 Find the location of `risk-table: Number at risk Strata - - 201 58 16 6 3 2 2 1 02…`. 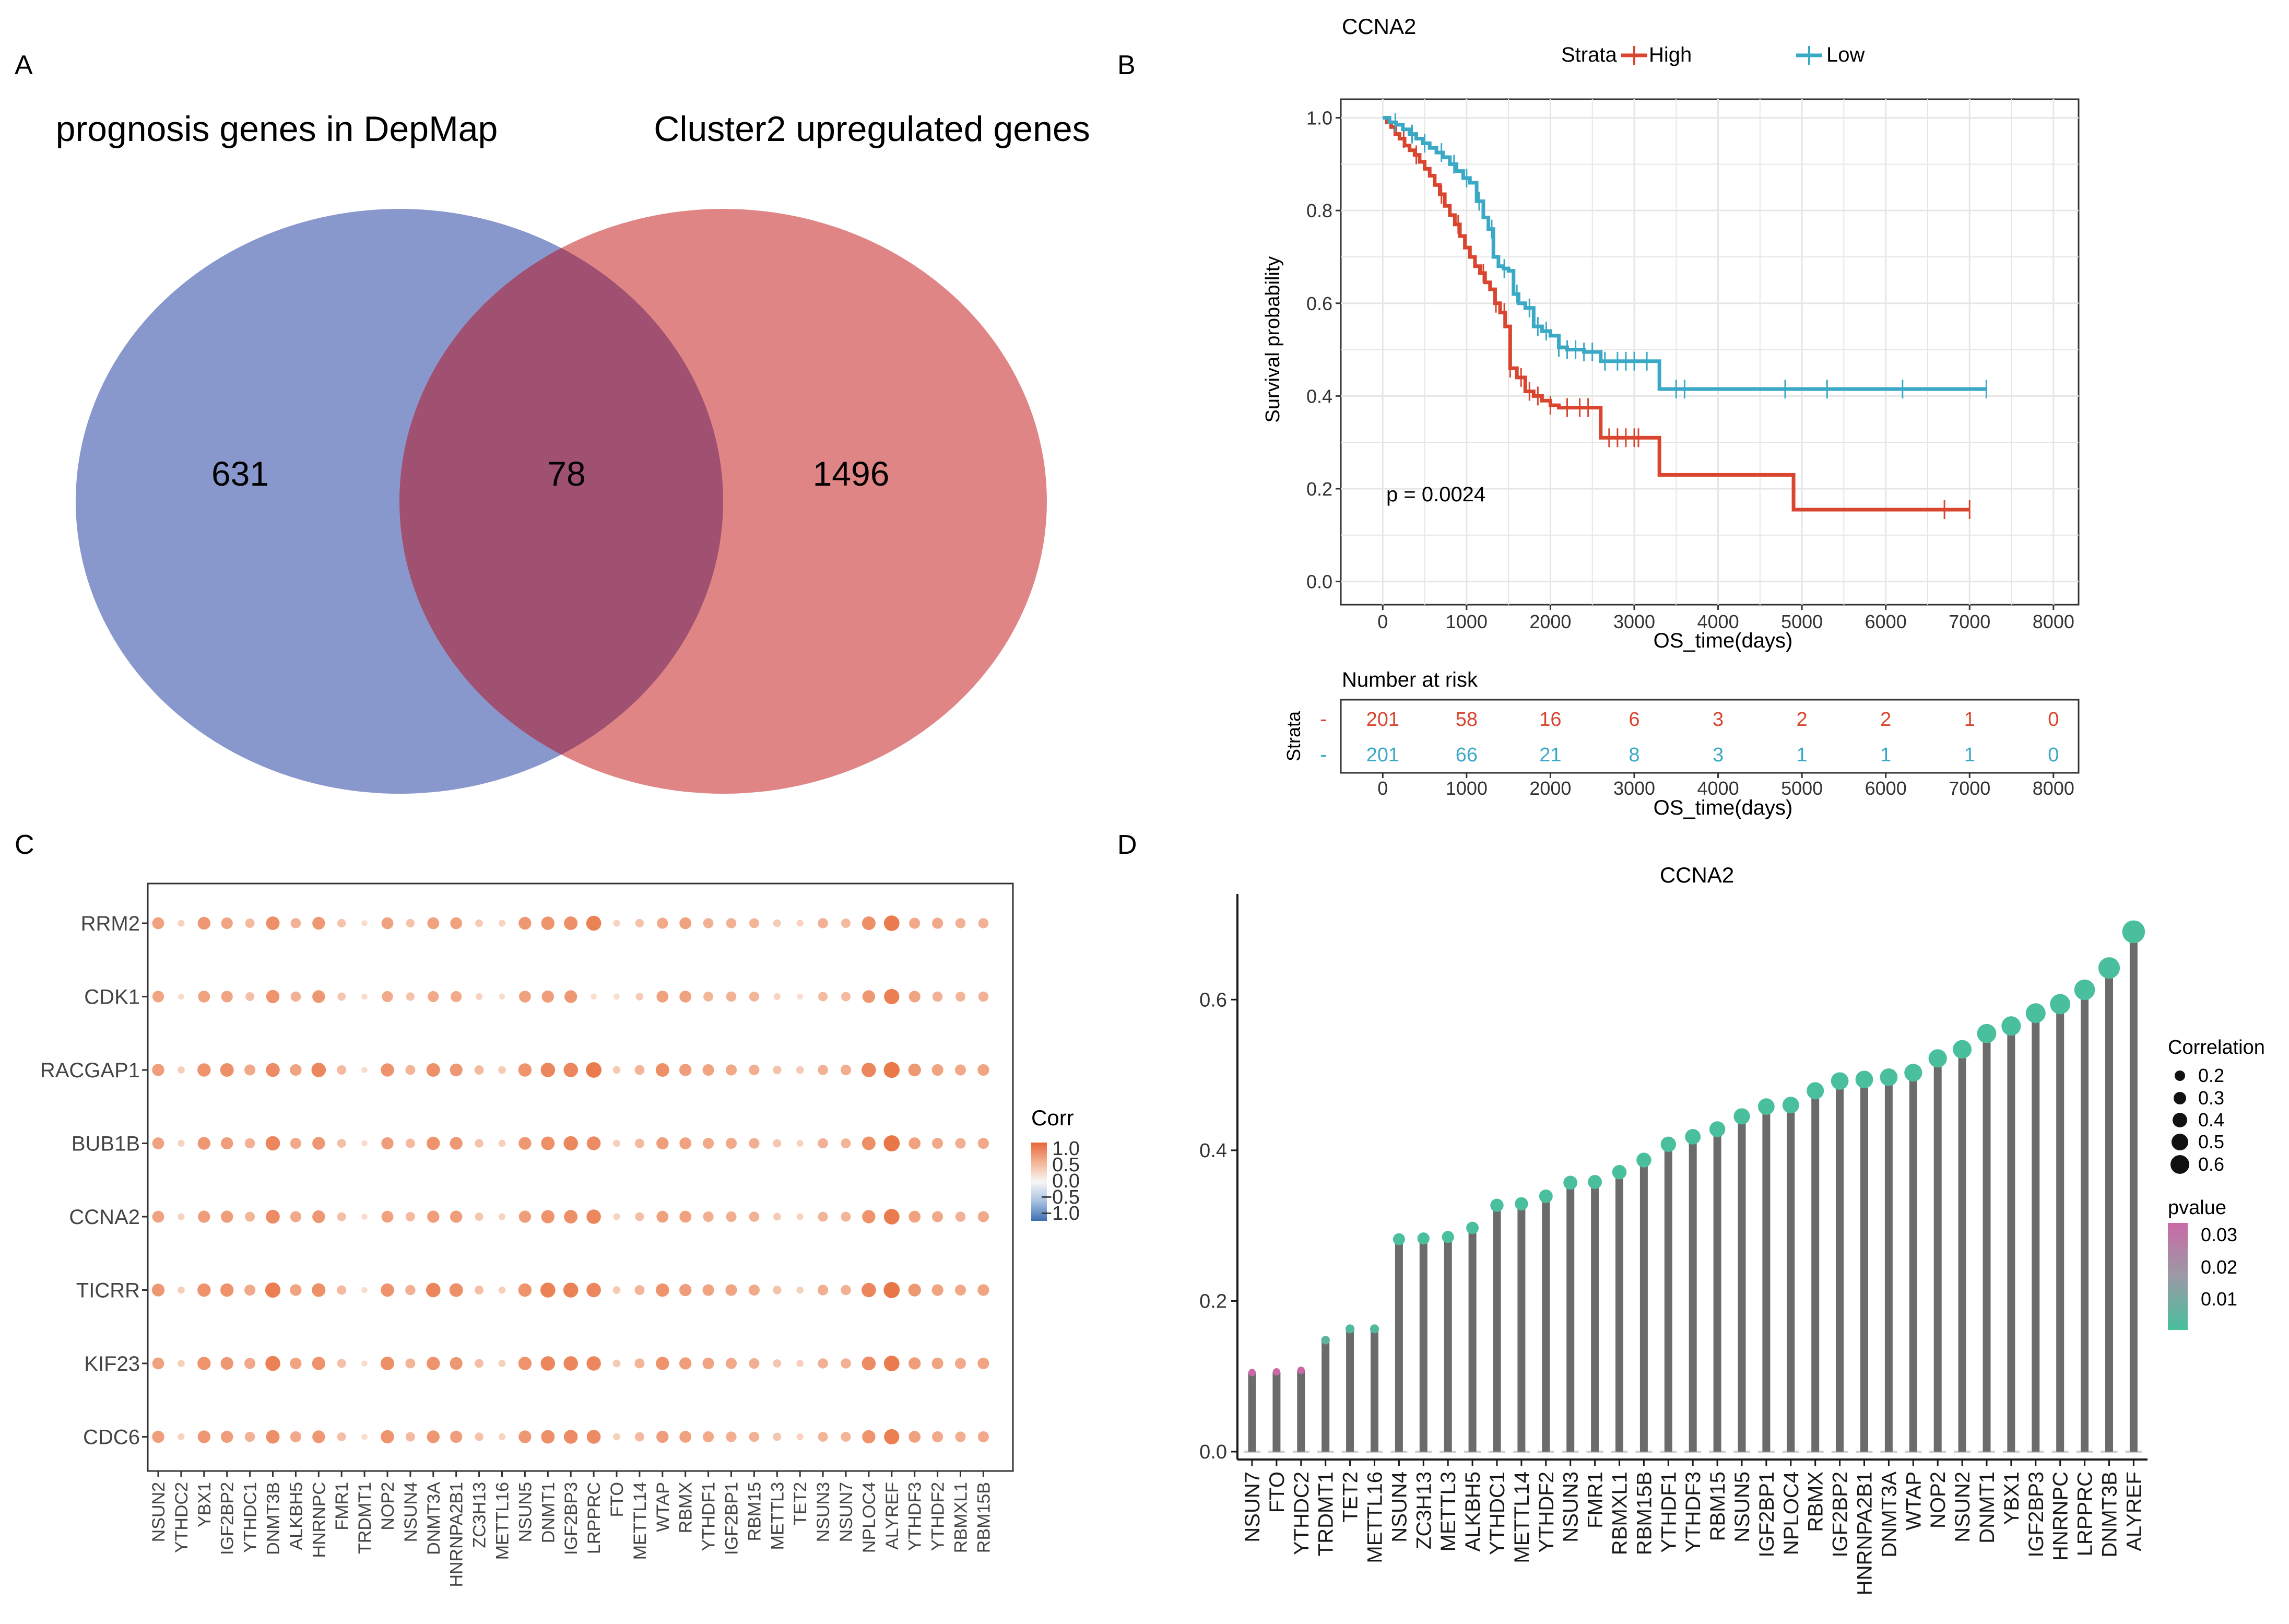

risk-table: Number at risk Strata - - 201 58 16 6 3 2 2 1 02… is located at coordinates (1682, 743).